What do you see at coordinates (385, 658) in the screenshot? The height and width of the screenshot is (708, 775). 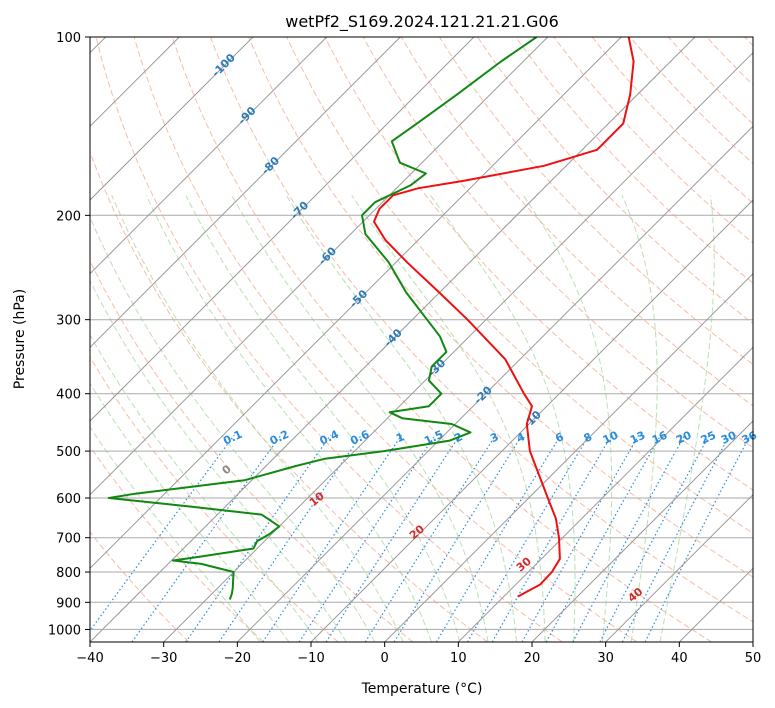 I see `x-tick-label: 0` at bounding box center [385, 658].